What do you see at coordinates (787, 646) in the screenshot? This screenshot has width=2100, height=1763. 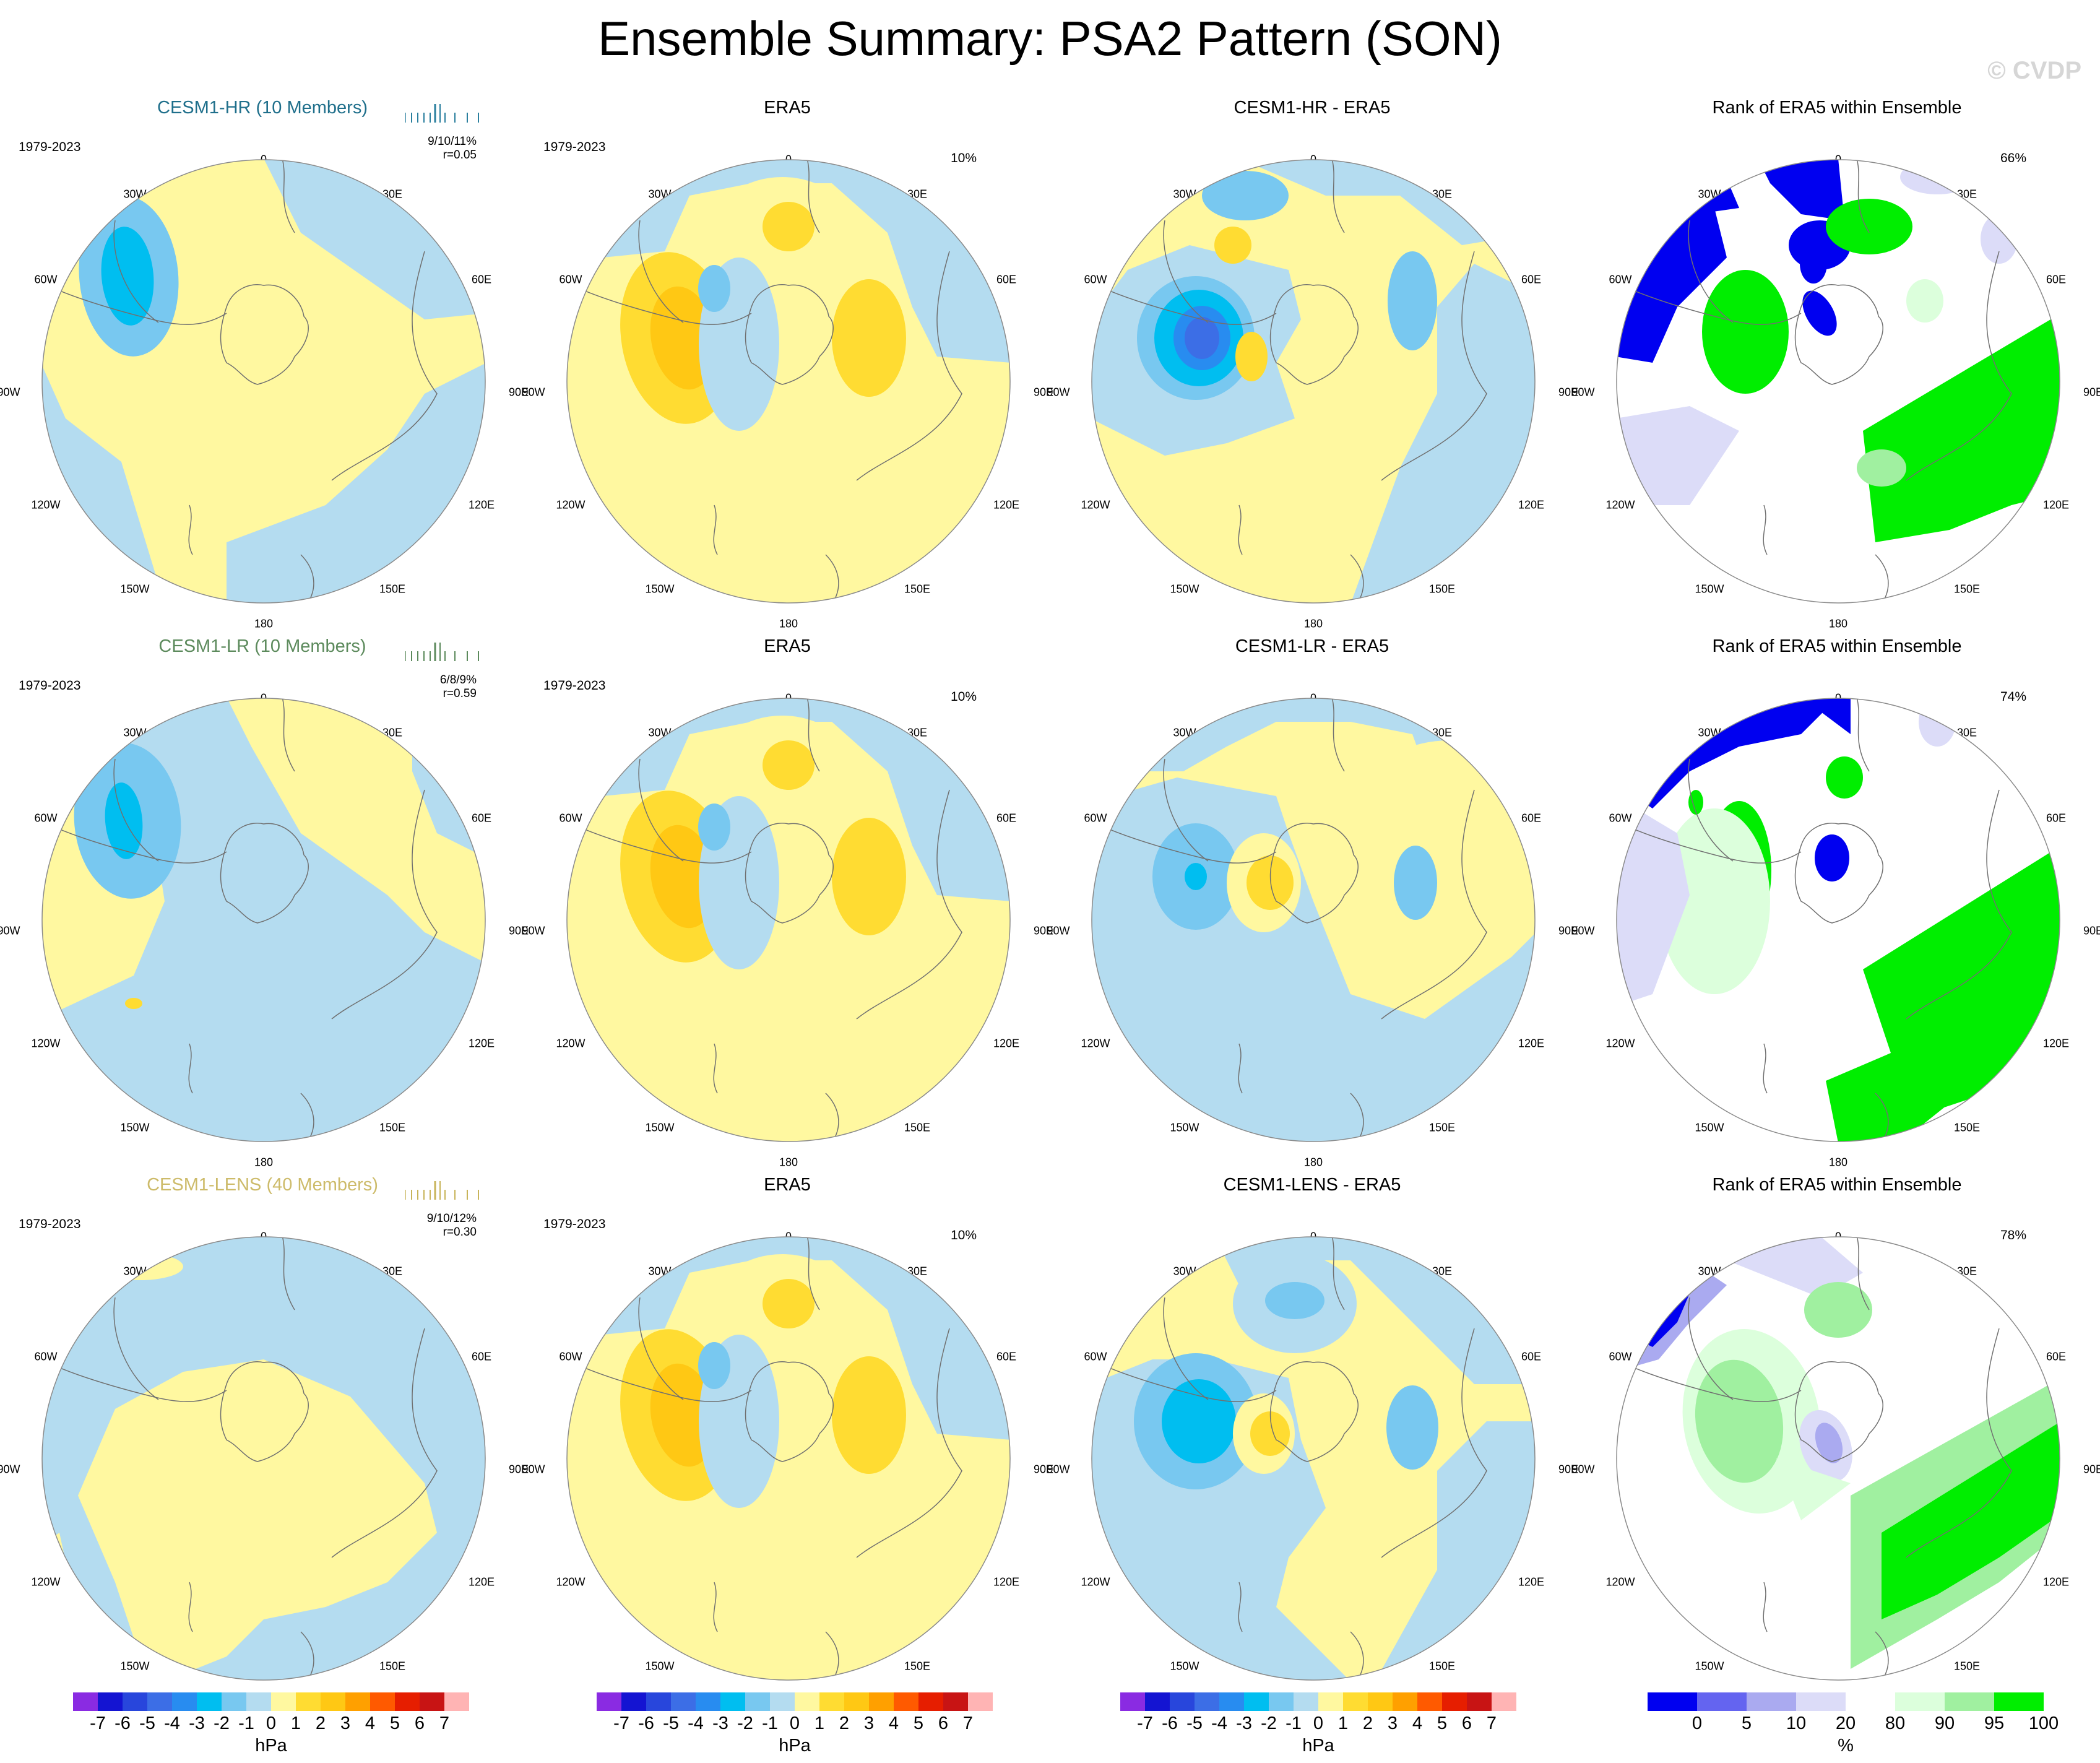 I see `panel-title: ERA5` at bounding box center [787, 646].